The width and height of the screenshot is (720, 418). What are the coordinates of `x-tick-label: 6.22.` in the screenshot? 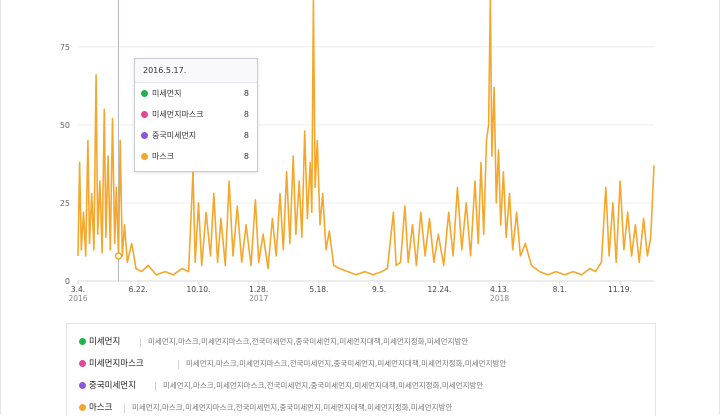 It's located at (138, 289).